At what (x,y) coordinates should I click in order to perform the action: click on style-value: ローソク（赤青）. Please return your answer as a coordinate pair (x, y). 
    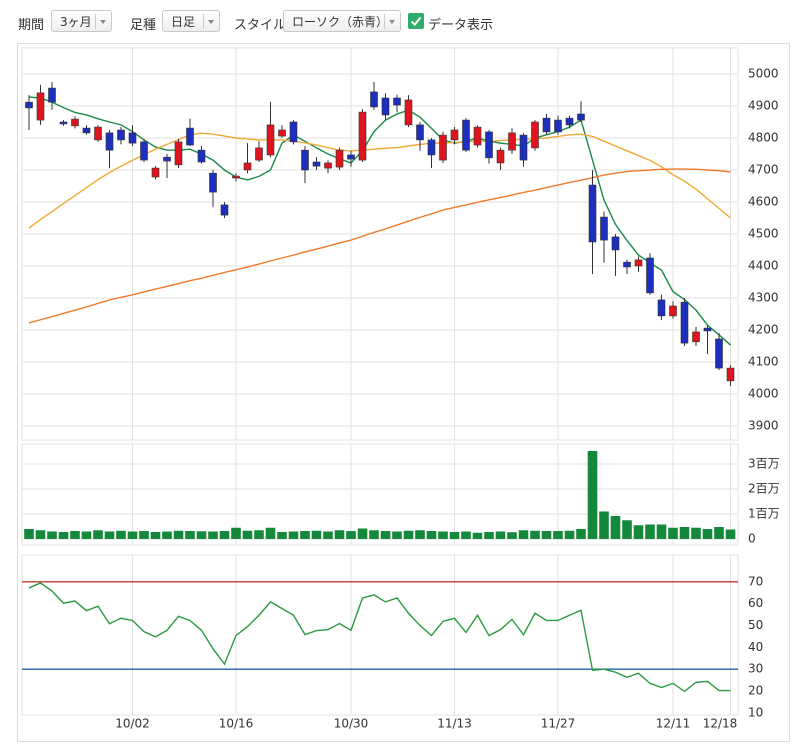
    Looking at the image, I should click on (340, 22).